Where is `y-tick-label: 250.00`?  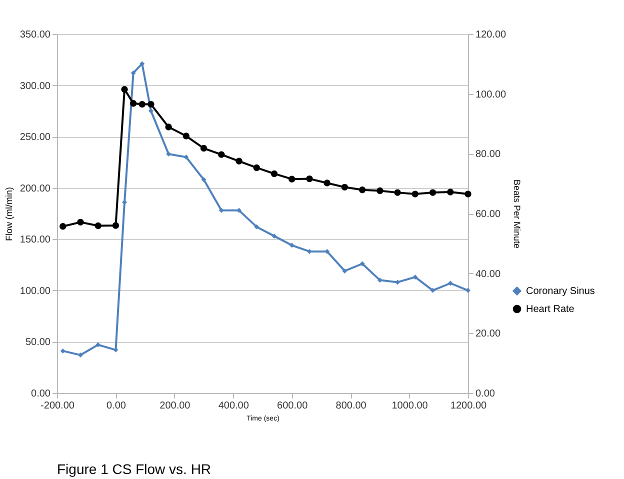 y-tick-label: 250.00 is located at coordinates (35, 138).